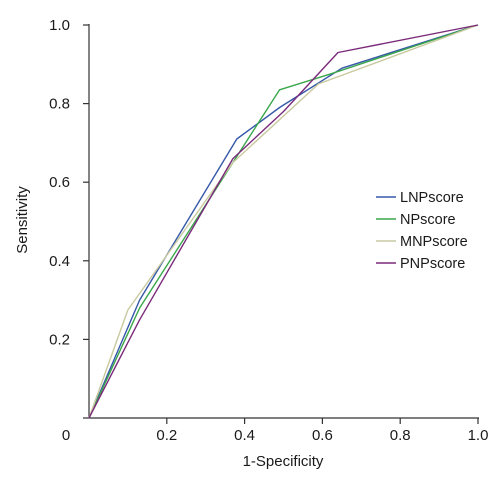 Image resolution: width=493 pixels, height=477 pixels. Describe the element at coordinates (283, 461) in the screenshot. I see `x-axis-title: 1-Specificity` at that location.